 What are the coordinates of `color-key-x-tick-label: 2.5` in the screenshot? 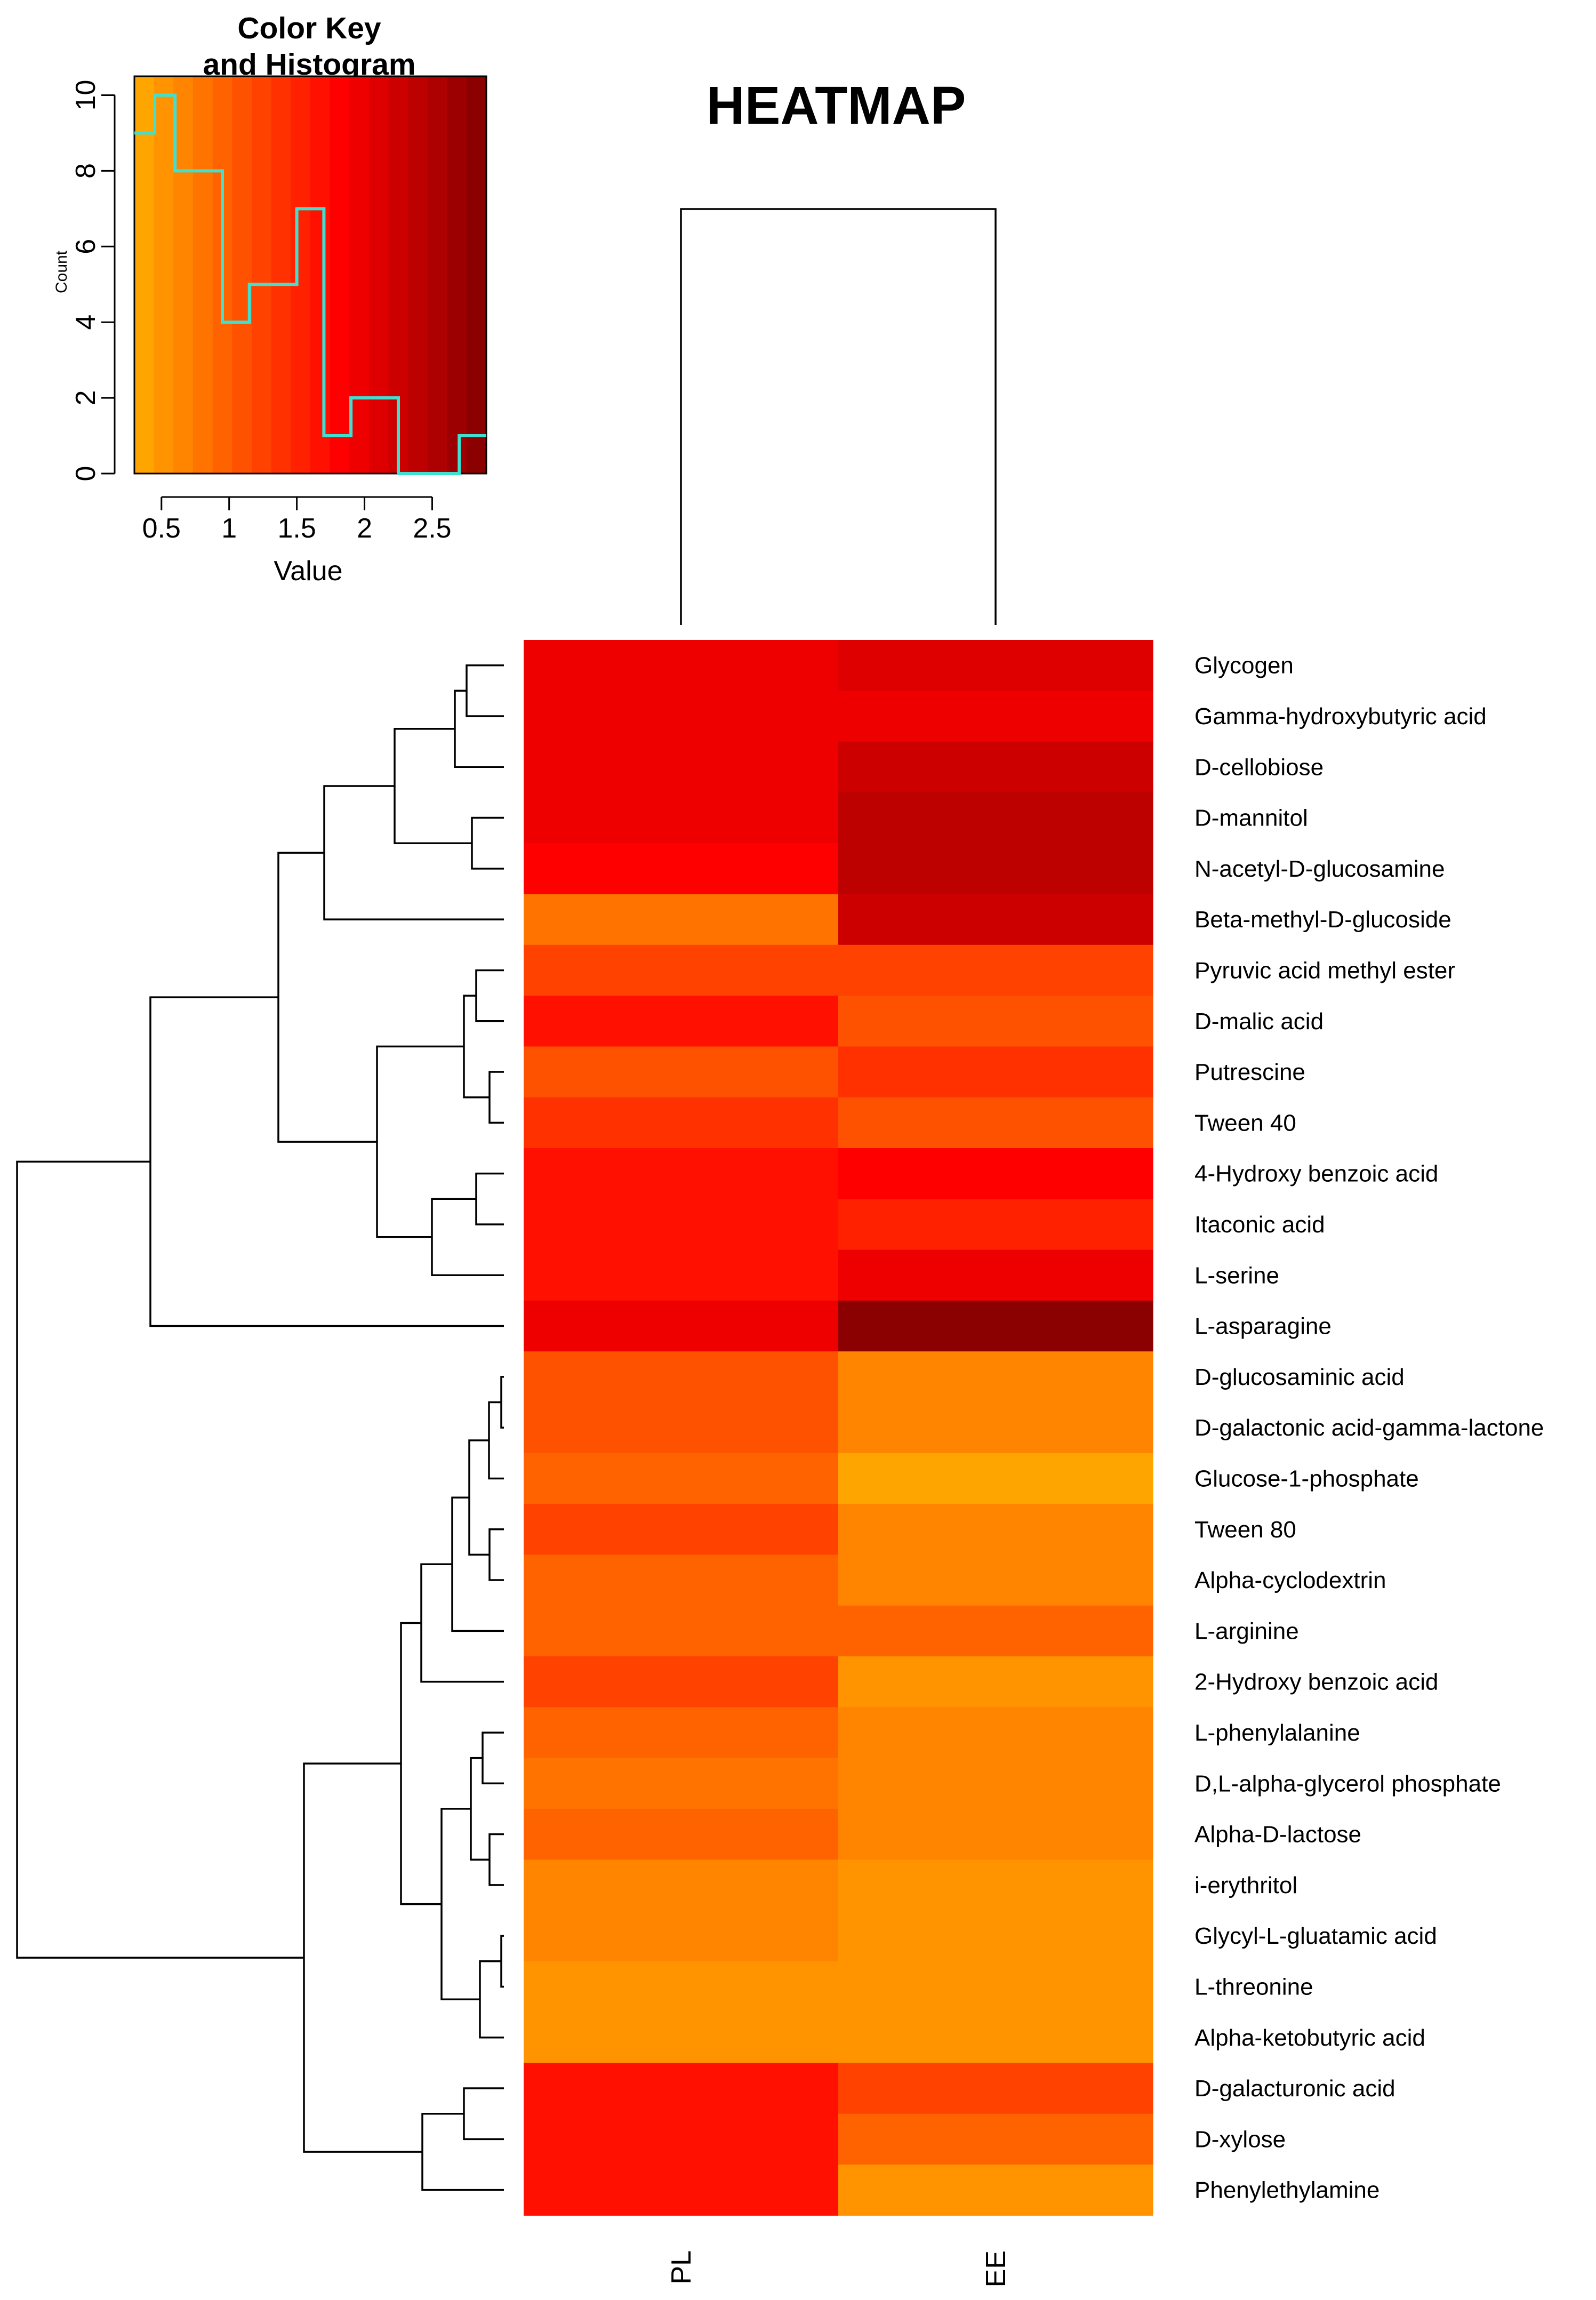 It's located at (432, 528).